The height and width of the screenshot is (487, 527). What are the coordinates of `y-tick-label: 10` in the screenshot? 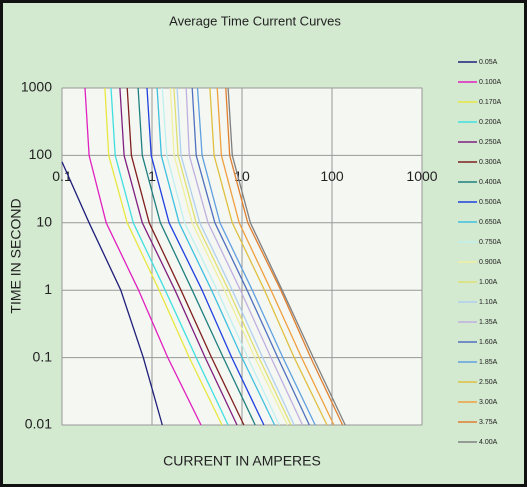 It's located at (44, 222).